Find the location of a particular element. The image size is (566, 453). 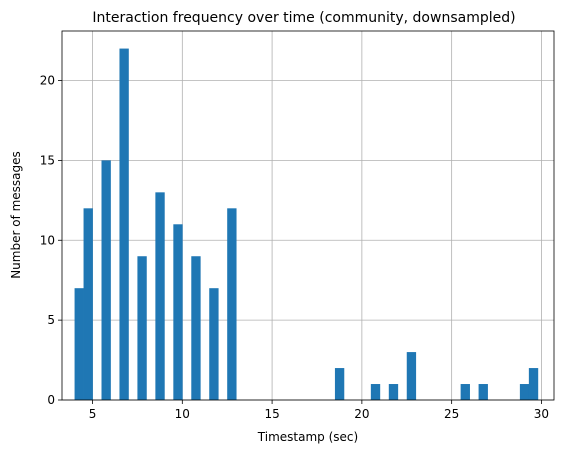

y-axis-label: Number of messages is located at coordinates (16, 215).